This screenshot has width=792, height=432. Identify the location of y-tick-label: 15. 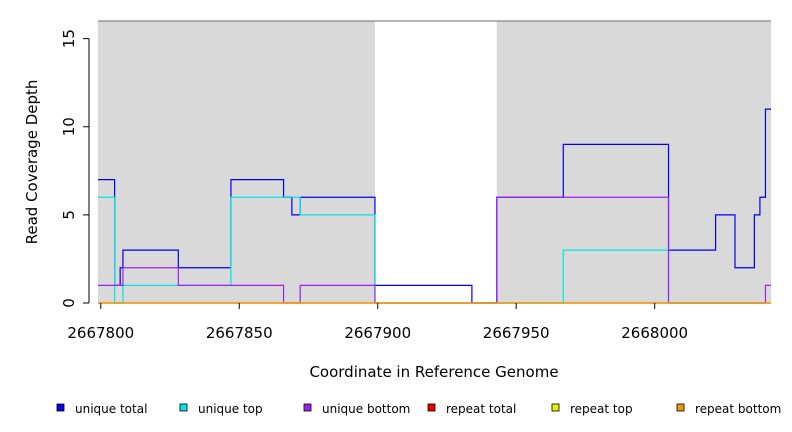
(69, 38).